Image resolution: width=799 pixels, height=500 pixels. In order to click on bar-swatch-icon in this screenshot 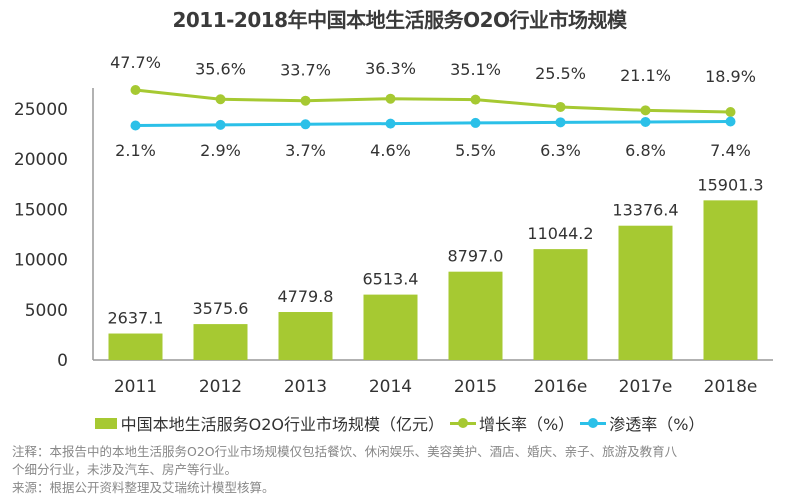, I will do `click(105, 423)`.